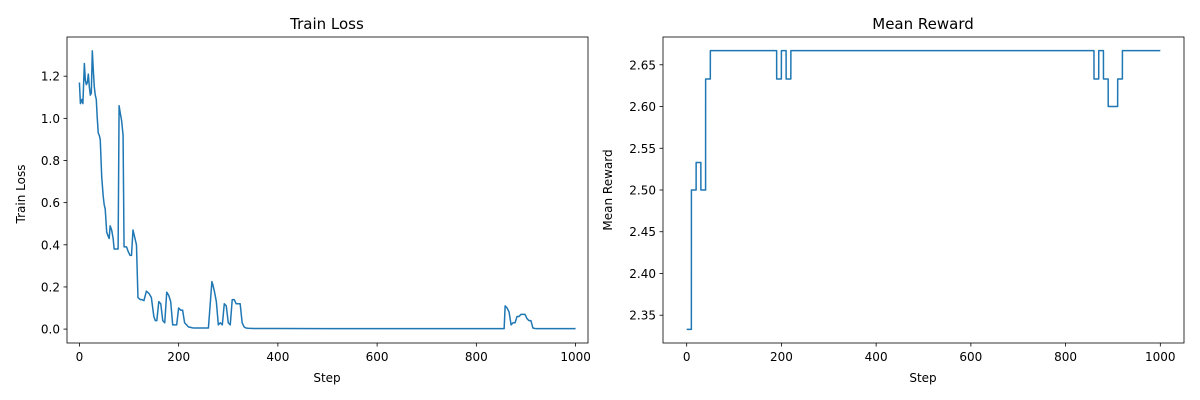 This screenshot has height=400, width=1200. I want to click on mean-reward-x-tick-label-1: 200, so click(781, 357).